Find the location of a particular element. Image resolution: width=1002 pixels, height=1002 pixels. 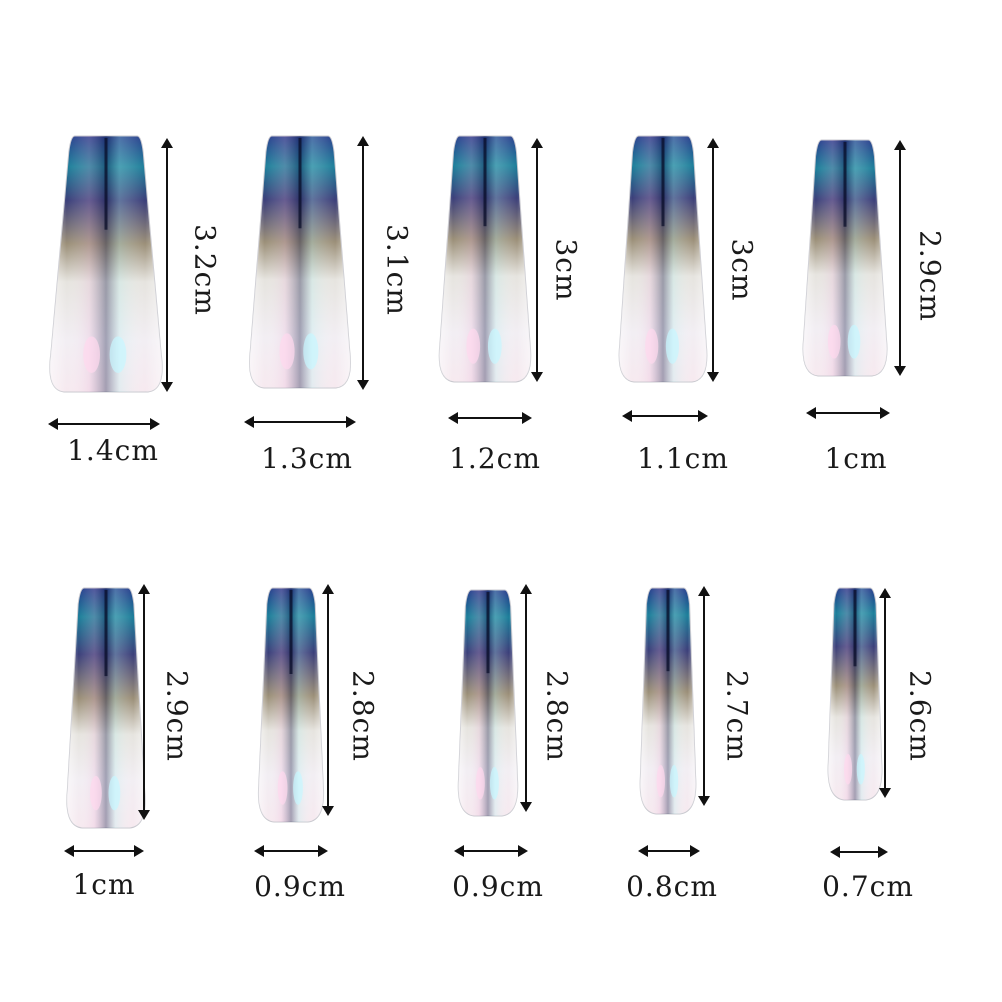

length-label: 2.6cm is located at coordinates (920, 716).